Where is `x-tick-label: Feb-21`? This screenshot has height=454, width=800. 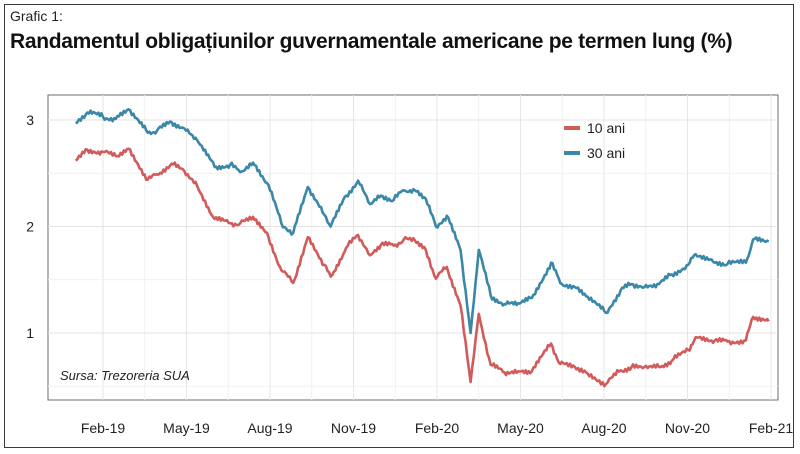
x-tick-label: Feb-21 is located at coordinates (771, 428).